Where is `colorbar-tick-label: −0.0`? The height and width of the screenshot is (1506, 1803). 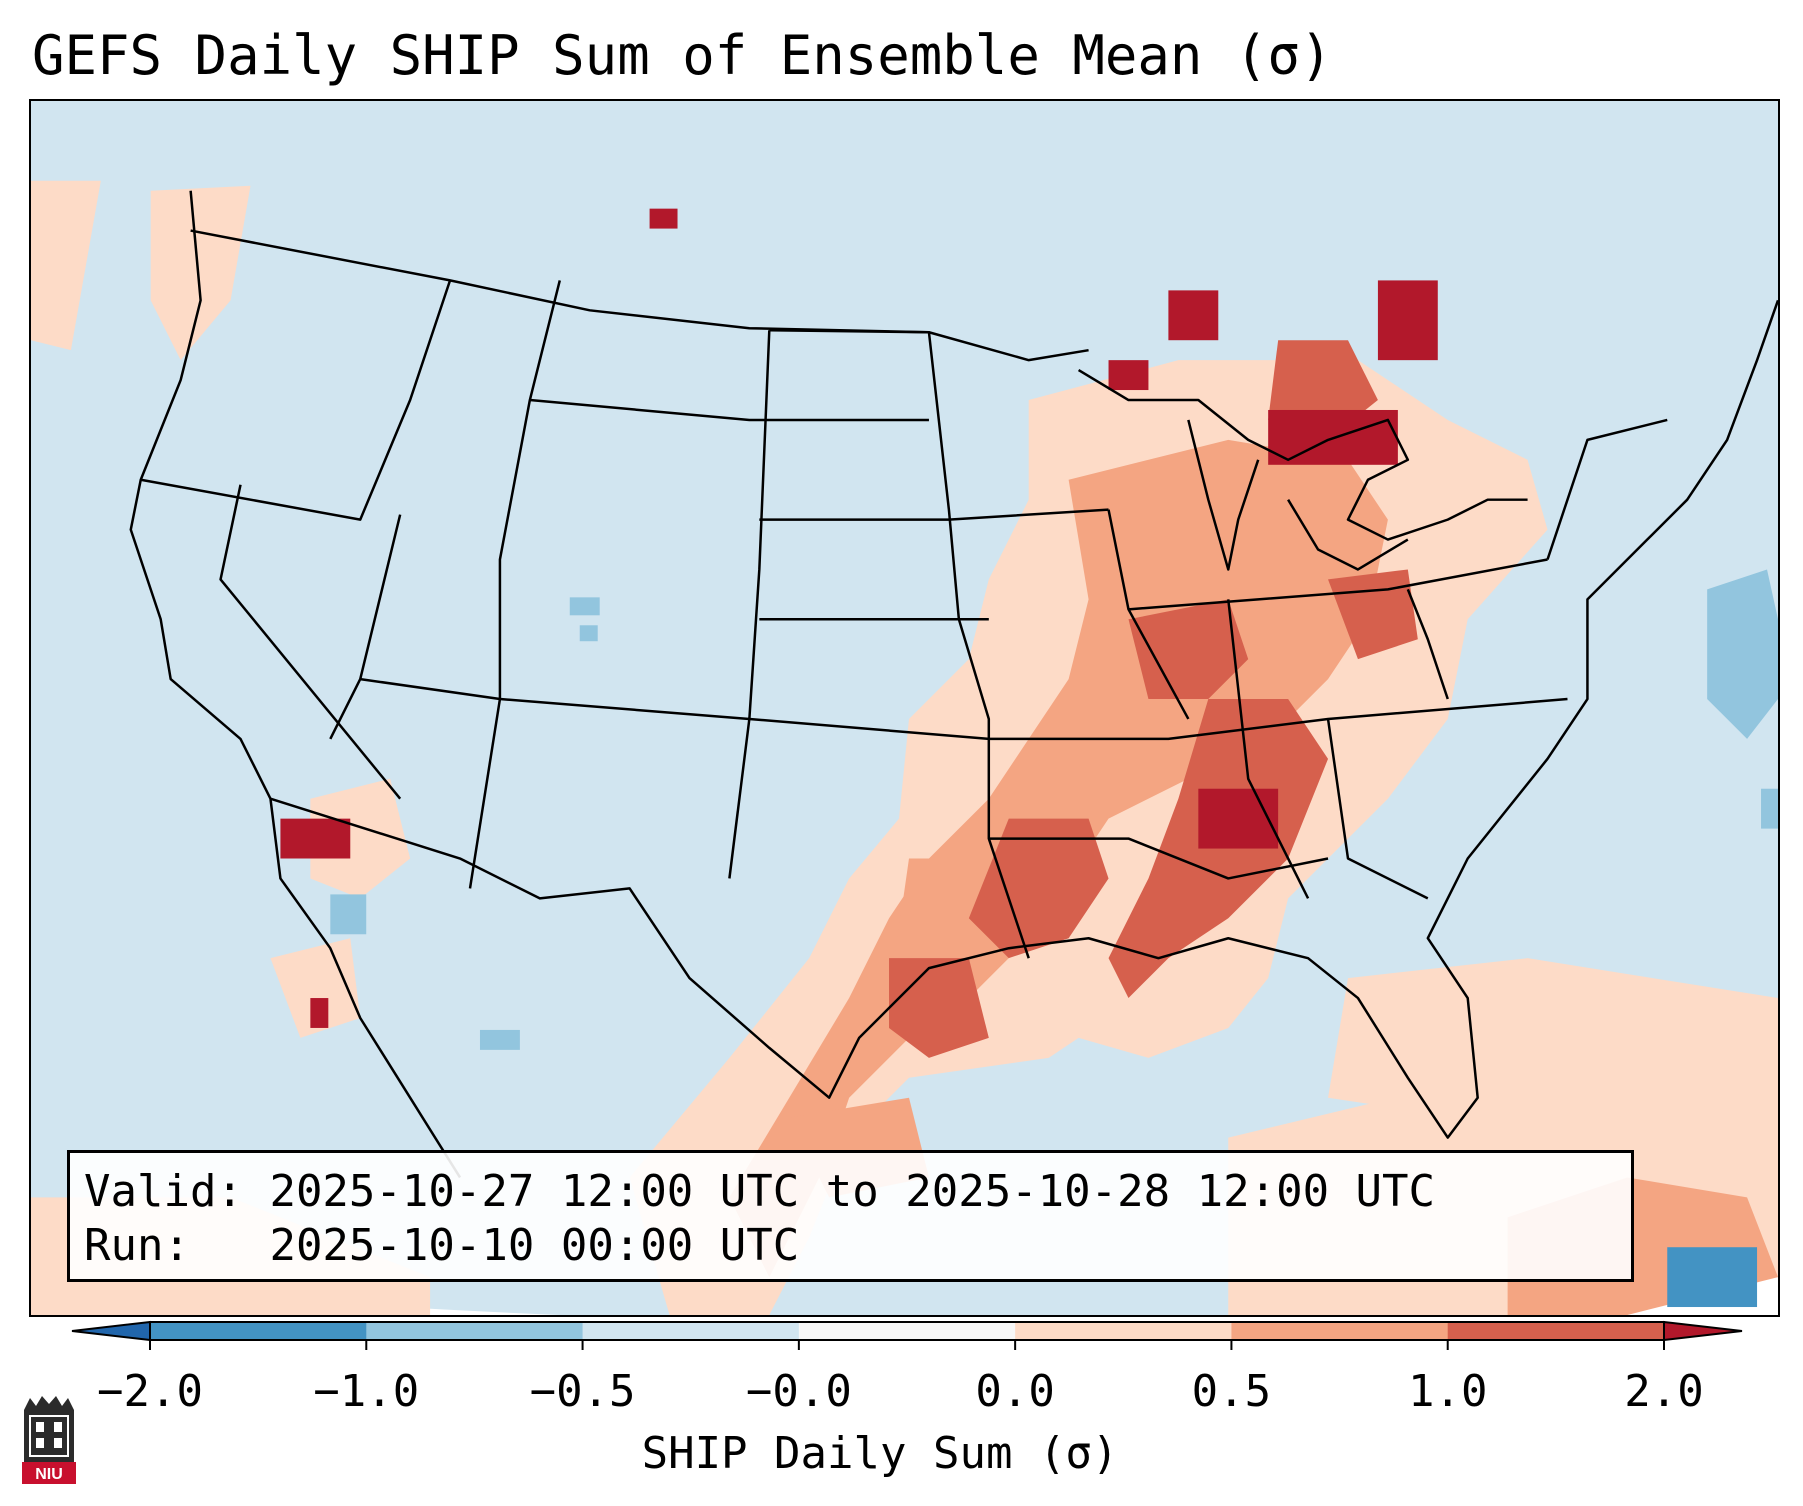 colorbar-tick-label: −0.0 is located at coordinates (798, 1391).